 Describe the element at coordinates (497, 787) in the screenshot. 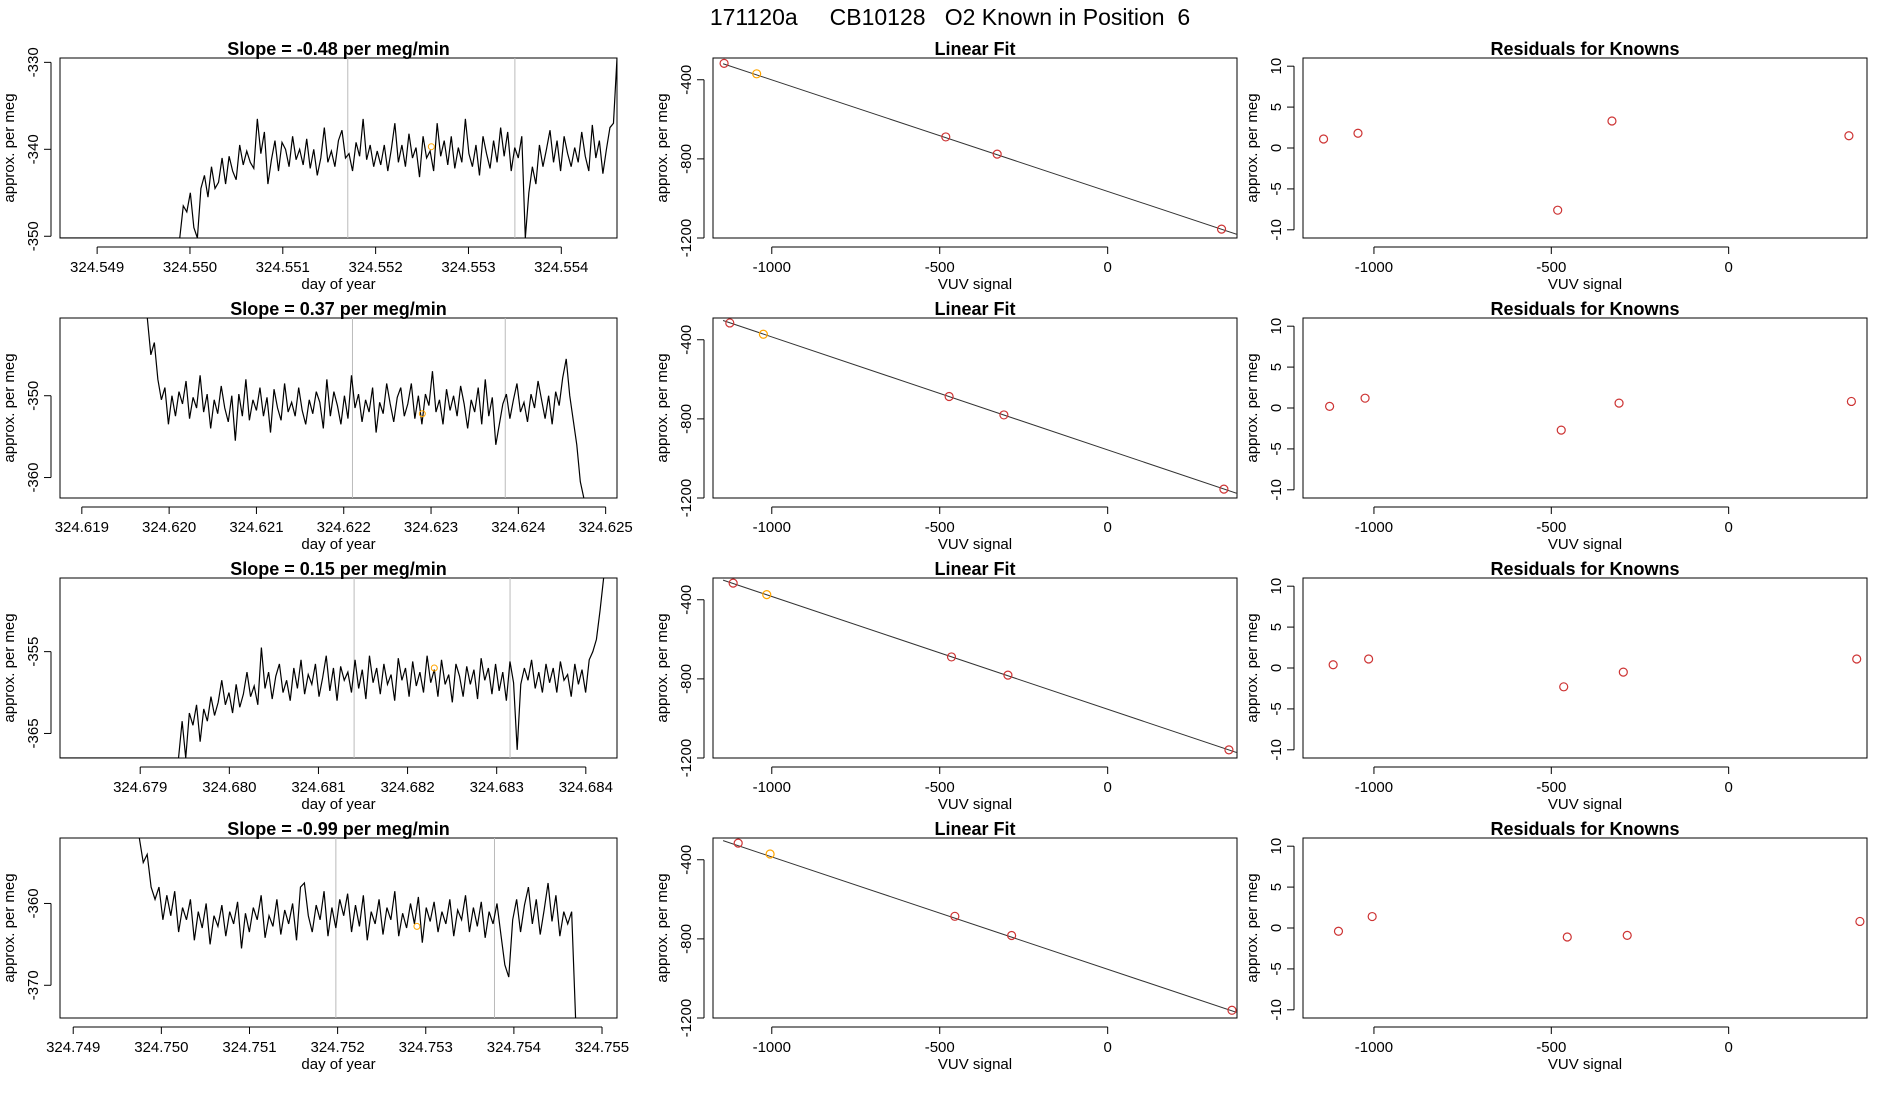

I see `x-tick-label: 324.683` at that location.